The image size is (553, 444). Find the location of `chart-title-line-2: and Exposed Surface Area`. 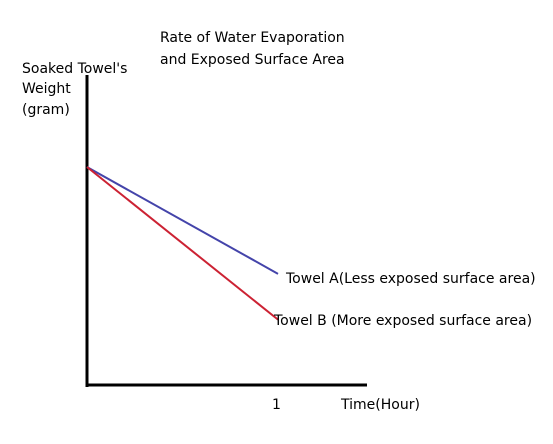

chart-title-line-2: and Exposed Surface Area is located at coordinates (252, 60).